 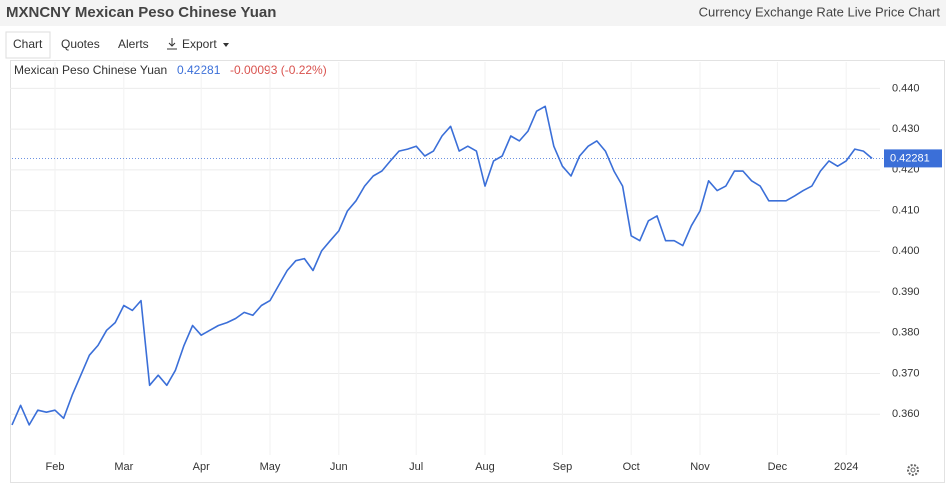 I want to click on y-tick-label: 0.380, so click(x=906, y=333).